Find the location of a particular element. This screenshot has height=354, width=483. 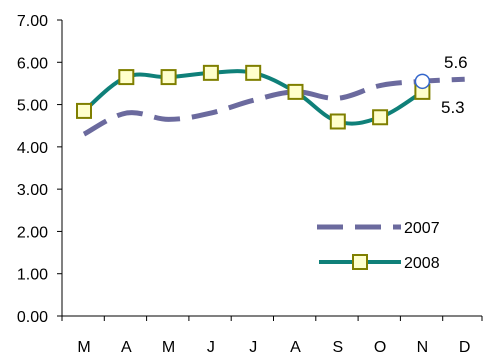

data-labels: 5.6 5.3 is located at coordinates (454, 85).